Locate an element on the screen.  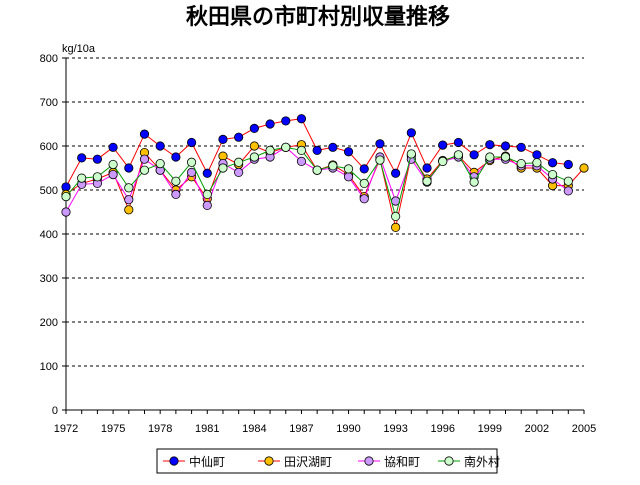
legend-item-1: 中仙町 is located at coordinates (194, 461).